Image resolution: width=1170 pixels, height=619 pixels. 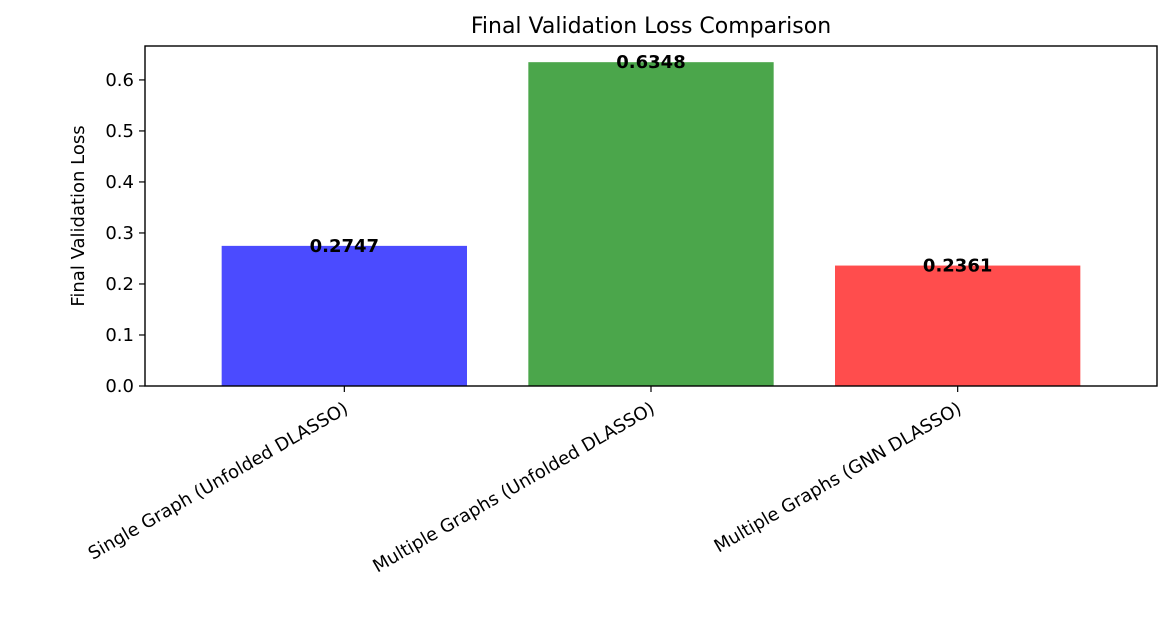 I want to click on y-tick-label: 0.5, so click(x=119, y=131).